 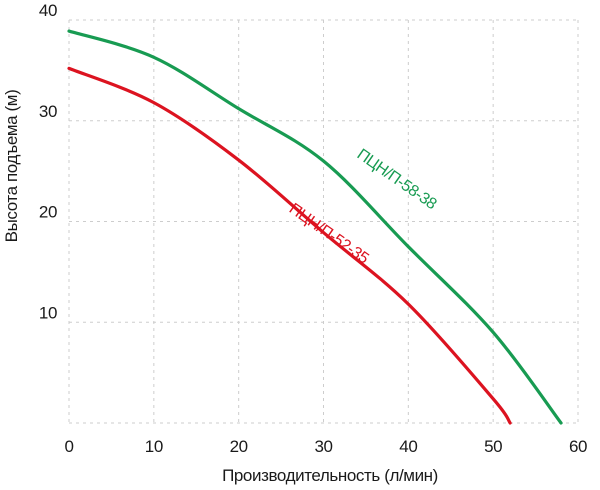 I want to click on x-tick-label: 30, so click(x=323, y=446).